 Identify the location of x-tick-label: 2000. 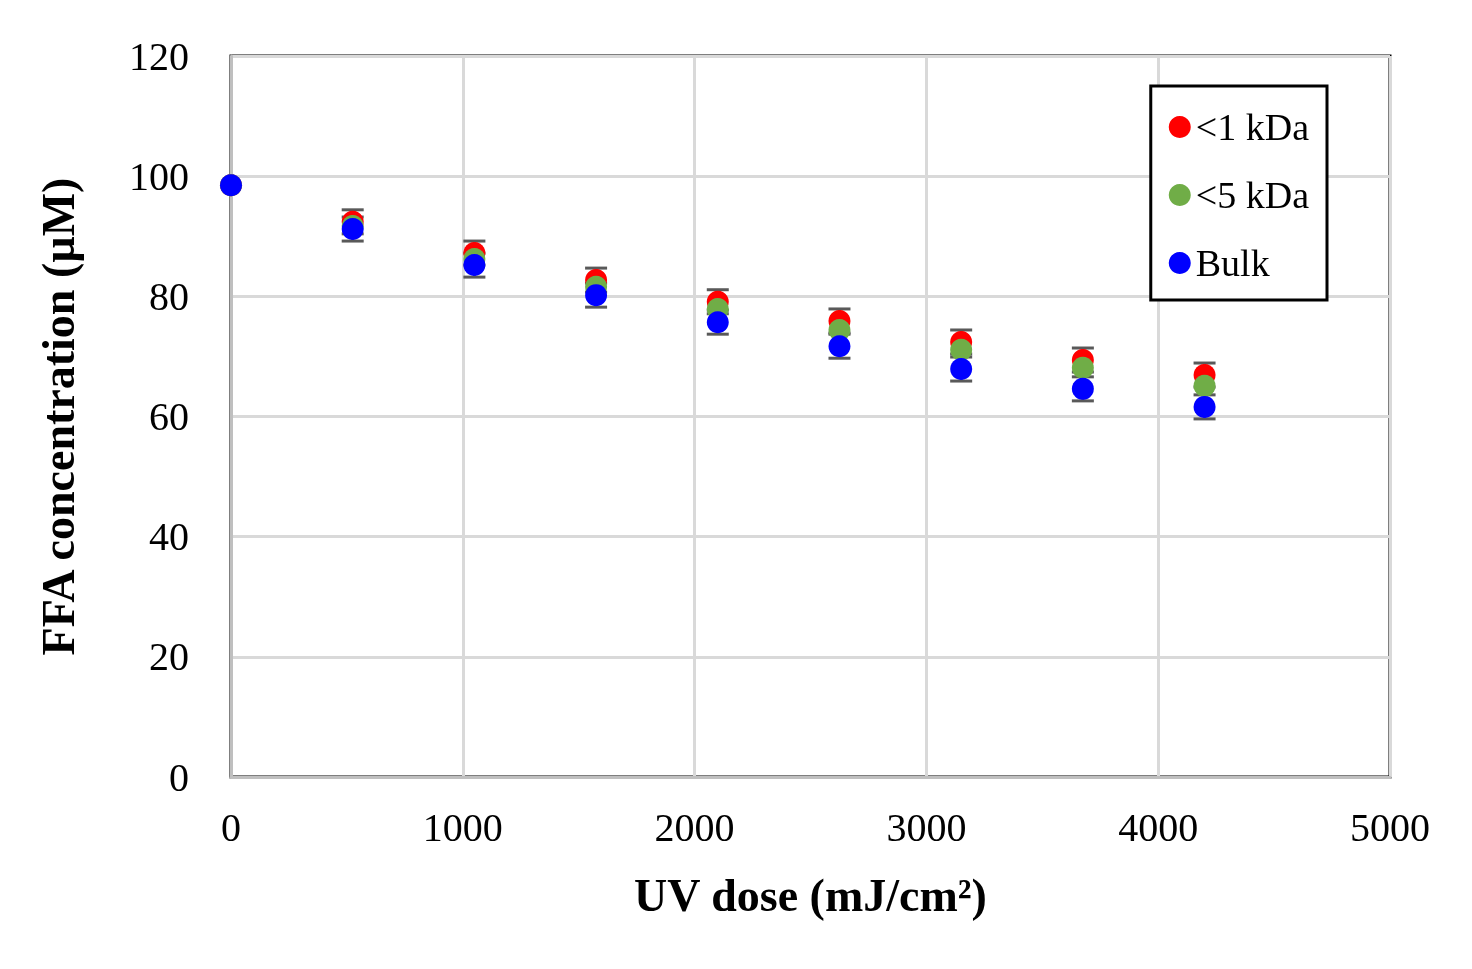
(694, 827).